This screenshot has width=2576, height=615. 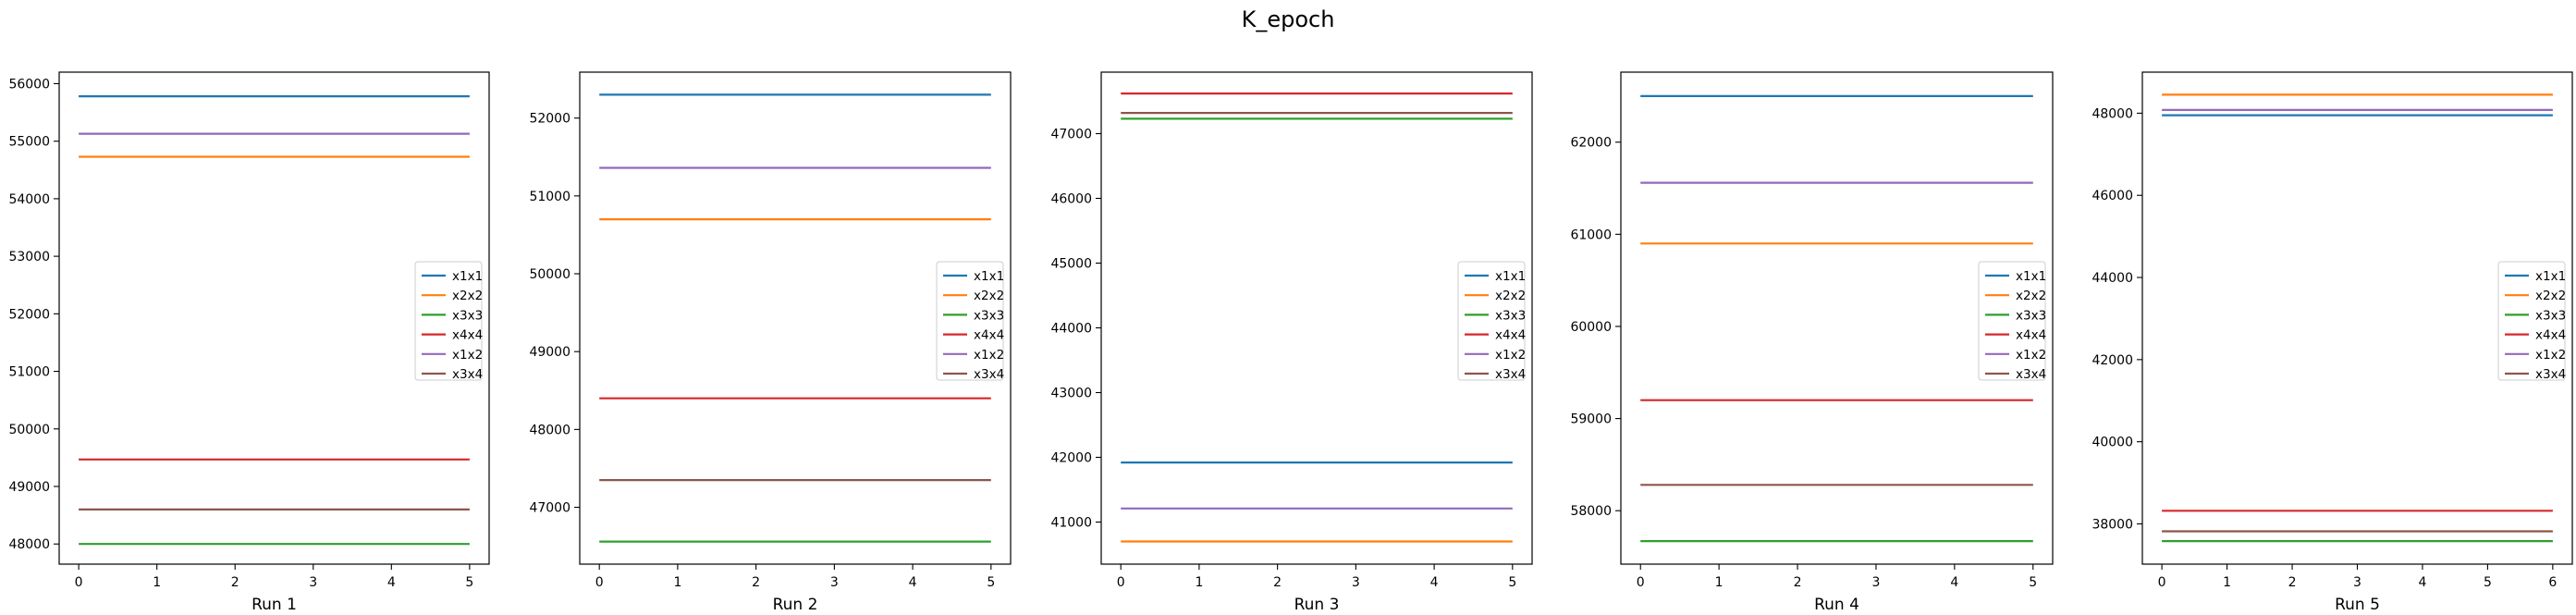 What do you see at coordinates (1071, 523) in the screenshot?
I see `y-tick-label: 41000` at bounding box center [1071, 523].